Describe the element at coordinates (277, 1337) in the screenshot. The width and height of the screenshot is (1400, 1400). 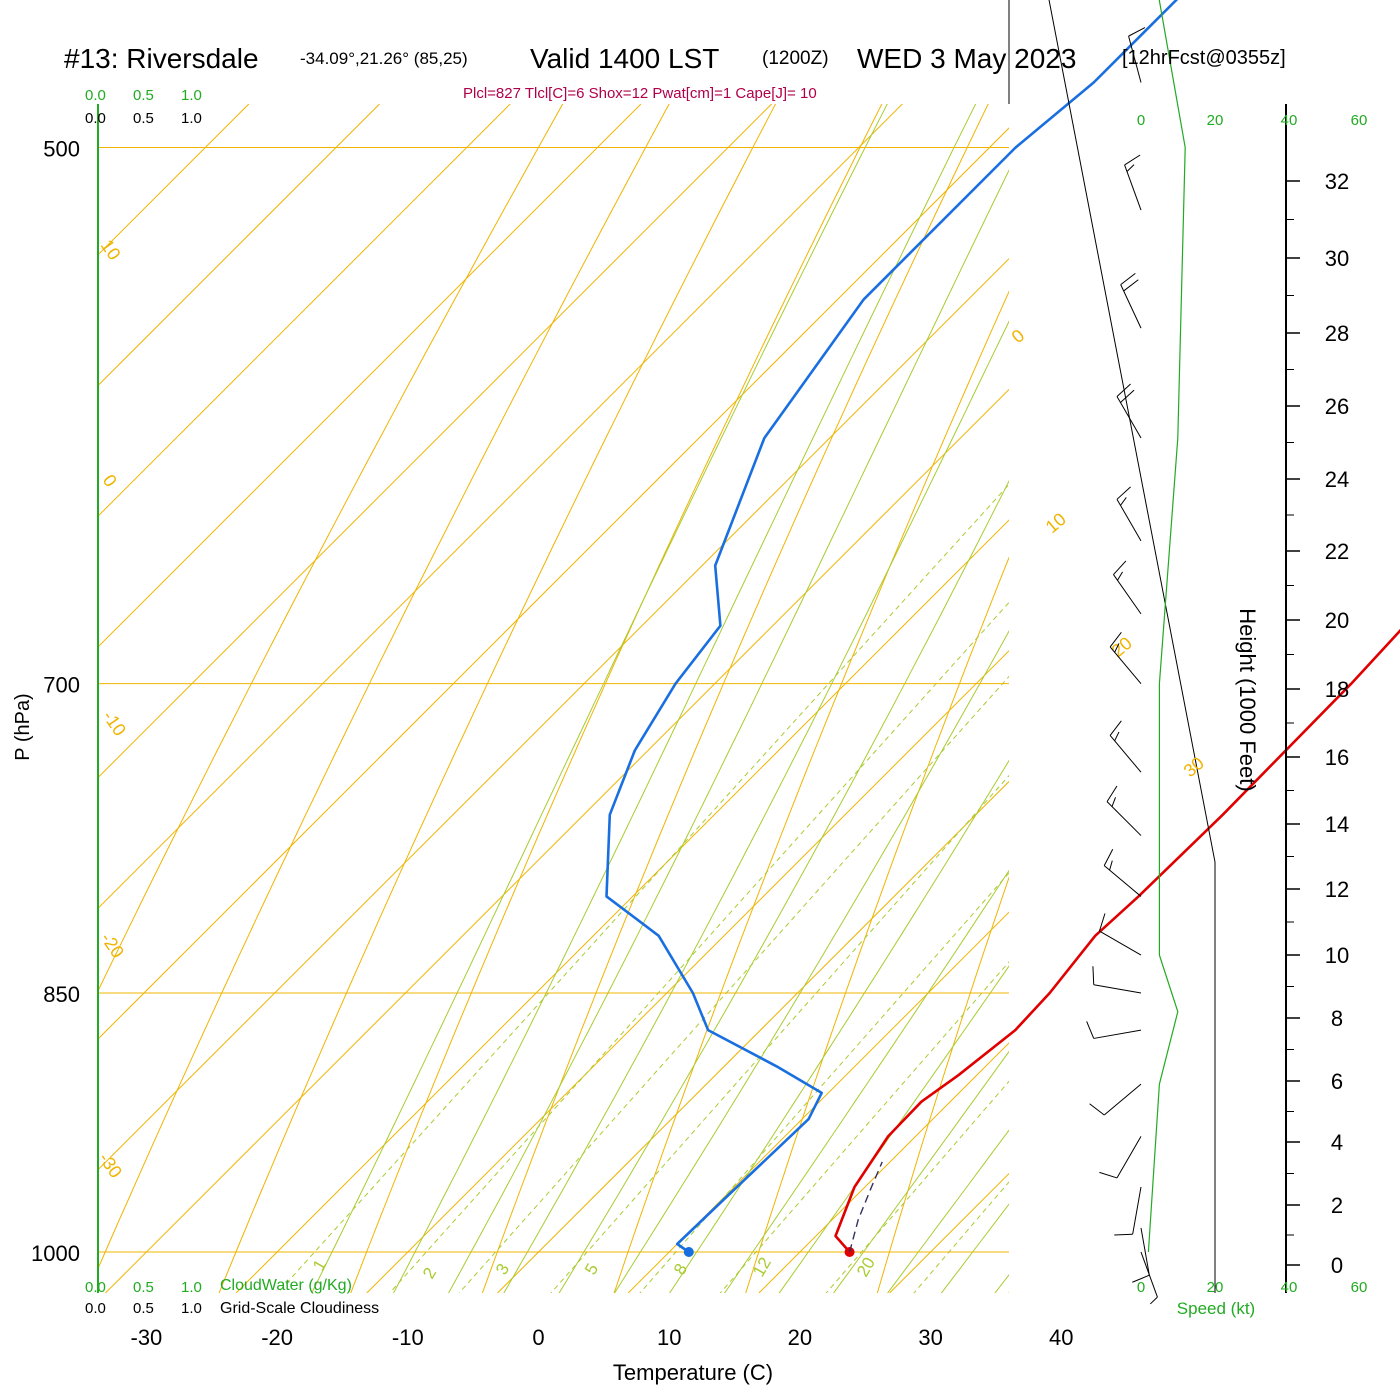
I see `temperature-tick-label: -20` at that location.